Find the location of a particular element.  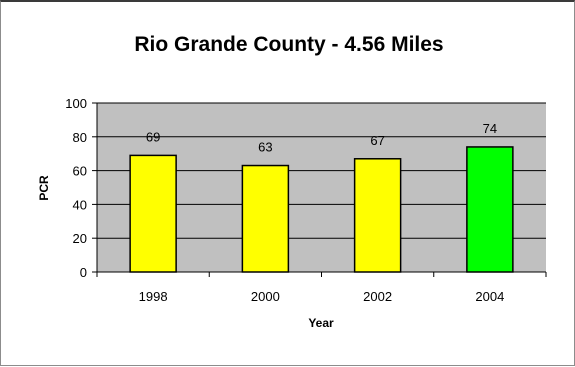

y-tick-label: 0 is located at coordinates (83, 272).